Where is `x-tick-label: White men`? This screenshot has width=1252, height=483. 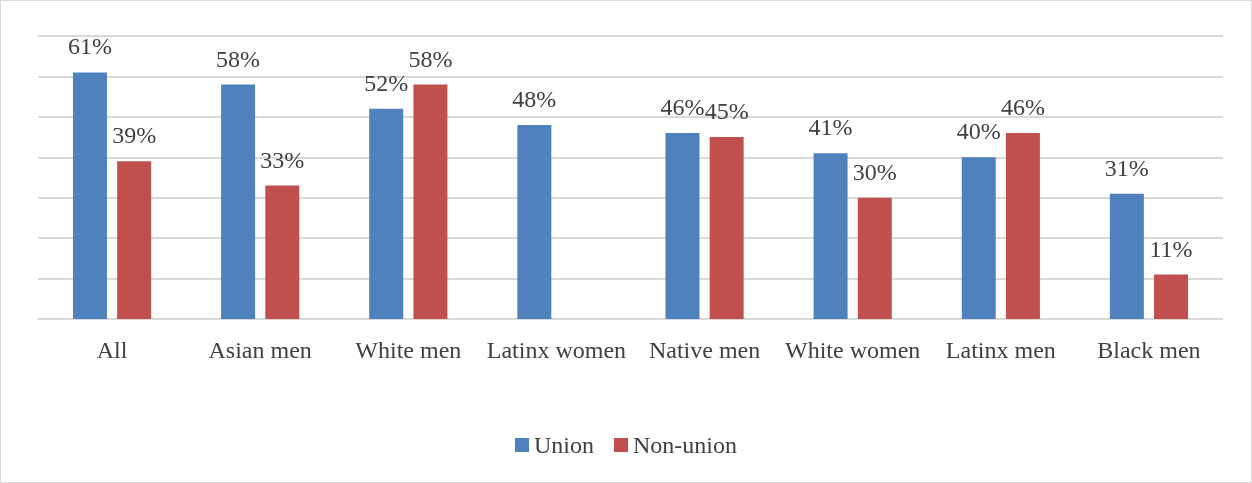 x-tick-label: White men is located at coordinates (408, 350).